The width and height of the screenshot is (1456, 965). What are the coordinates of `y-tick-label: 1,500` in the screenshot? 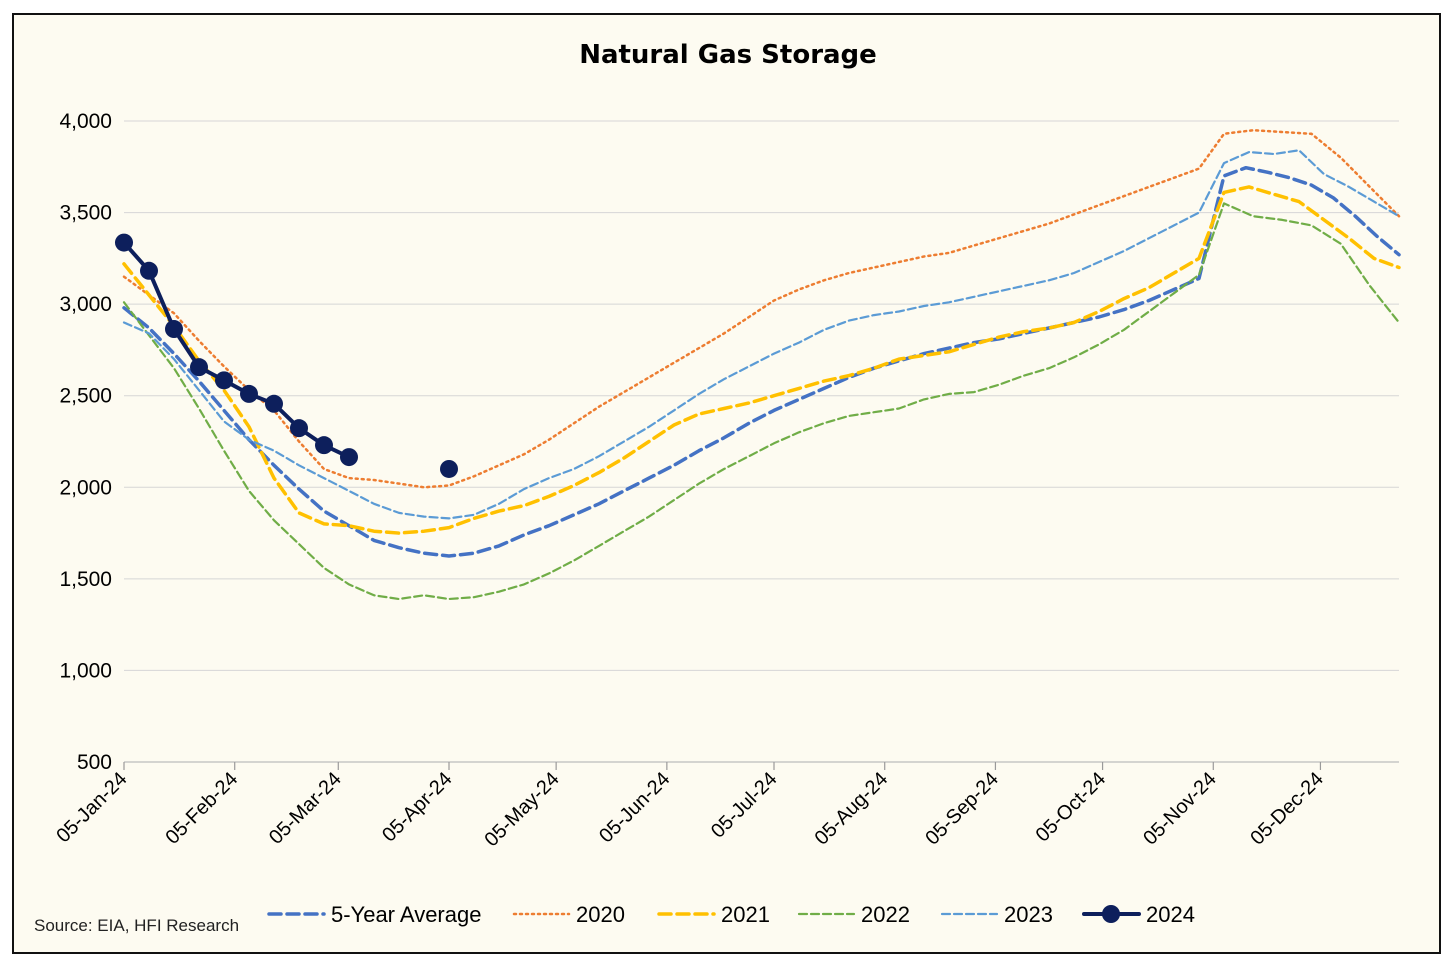 It's located at (85, 579).